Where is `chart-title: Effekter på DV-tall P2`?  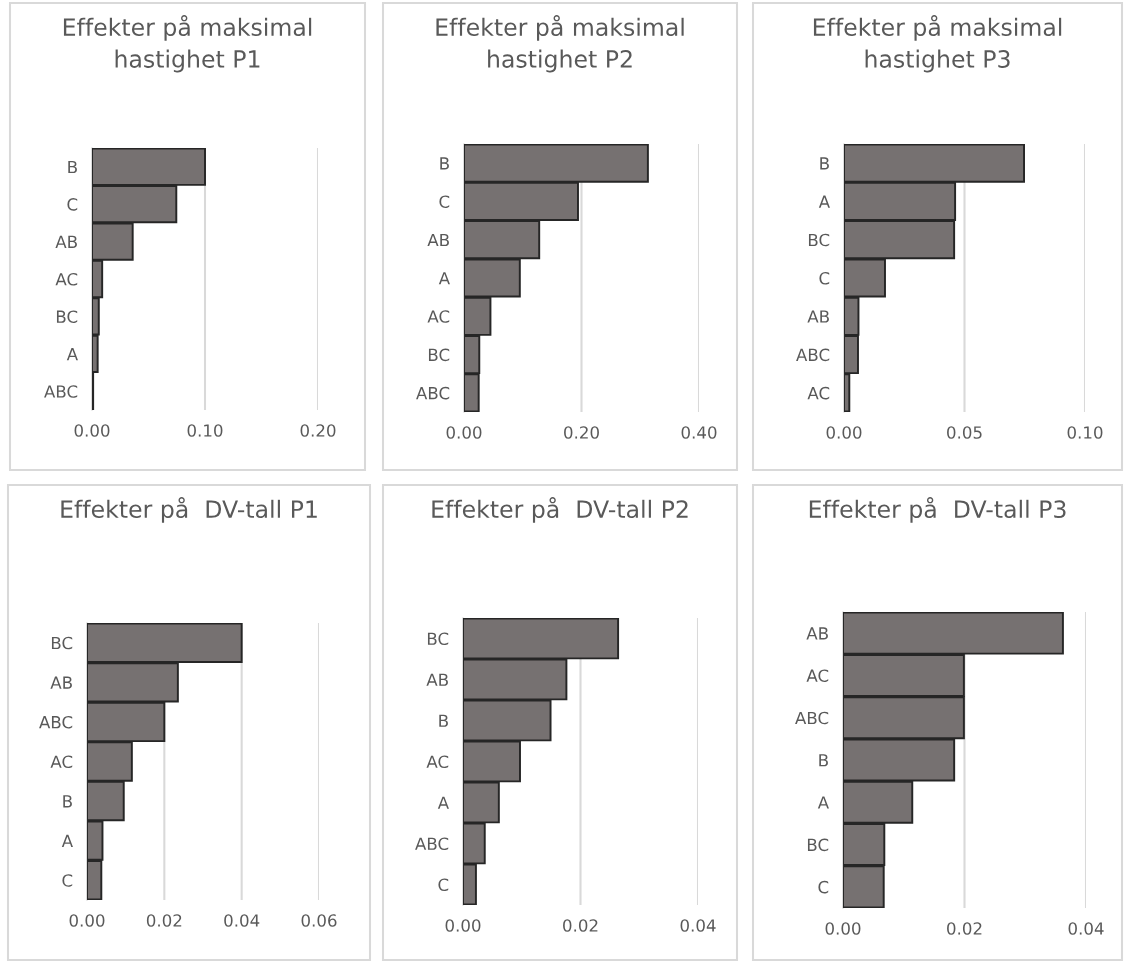
chart-title: Effekter på DV-tall P2 is located at coordinates (560, 510).